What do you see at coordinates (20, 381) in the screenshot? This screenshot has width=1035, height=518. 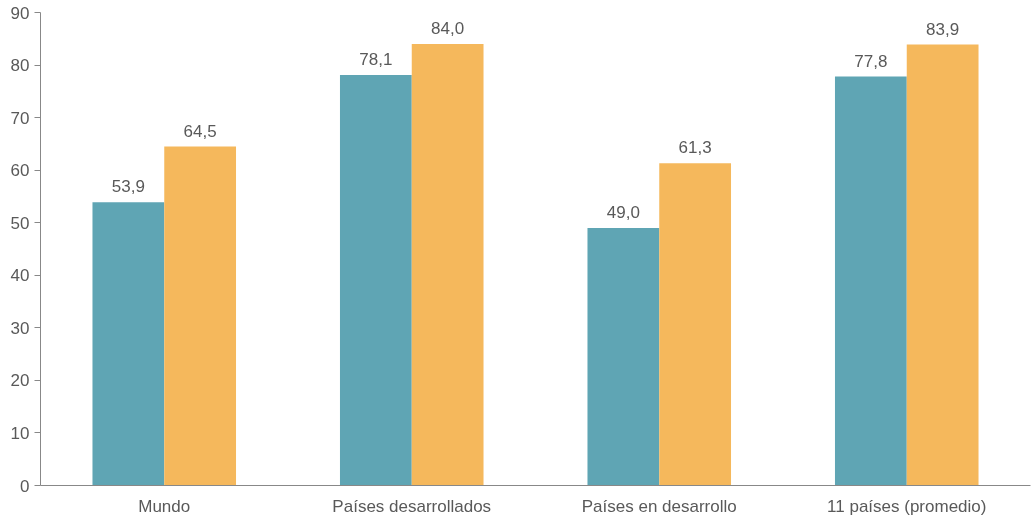 I see `y-tick-label: 20` at bounding box center [20, 381].